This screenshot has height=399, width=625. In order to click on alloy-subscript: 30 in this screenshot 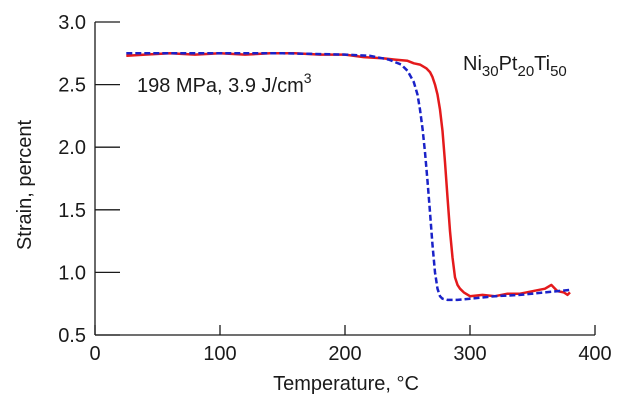, I will do `click(490, 71)`.